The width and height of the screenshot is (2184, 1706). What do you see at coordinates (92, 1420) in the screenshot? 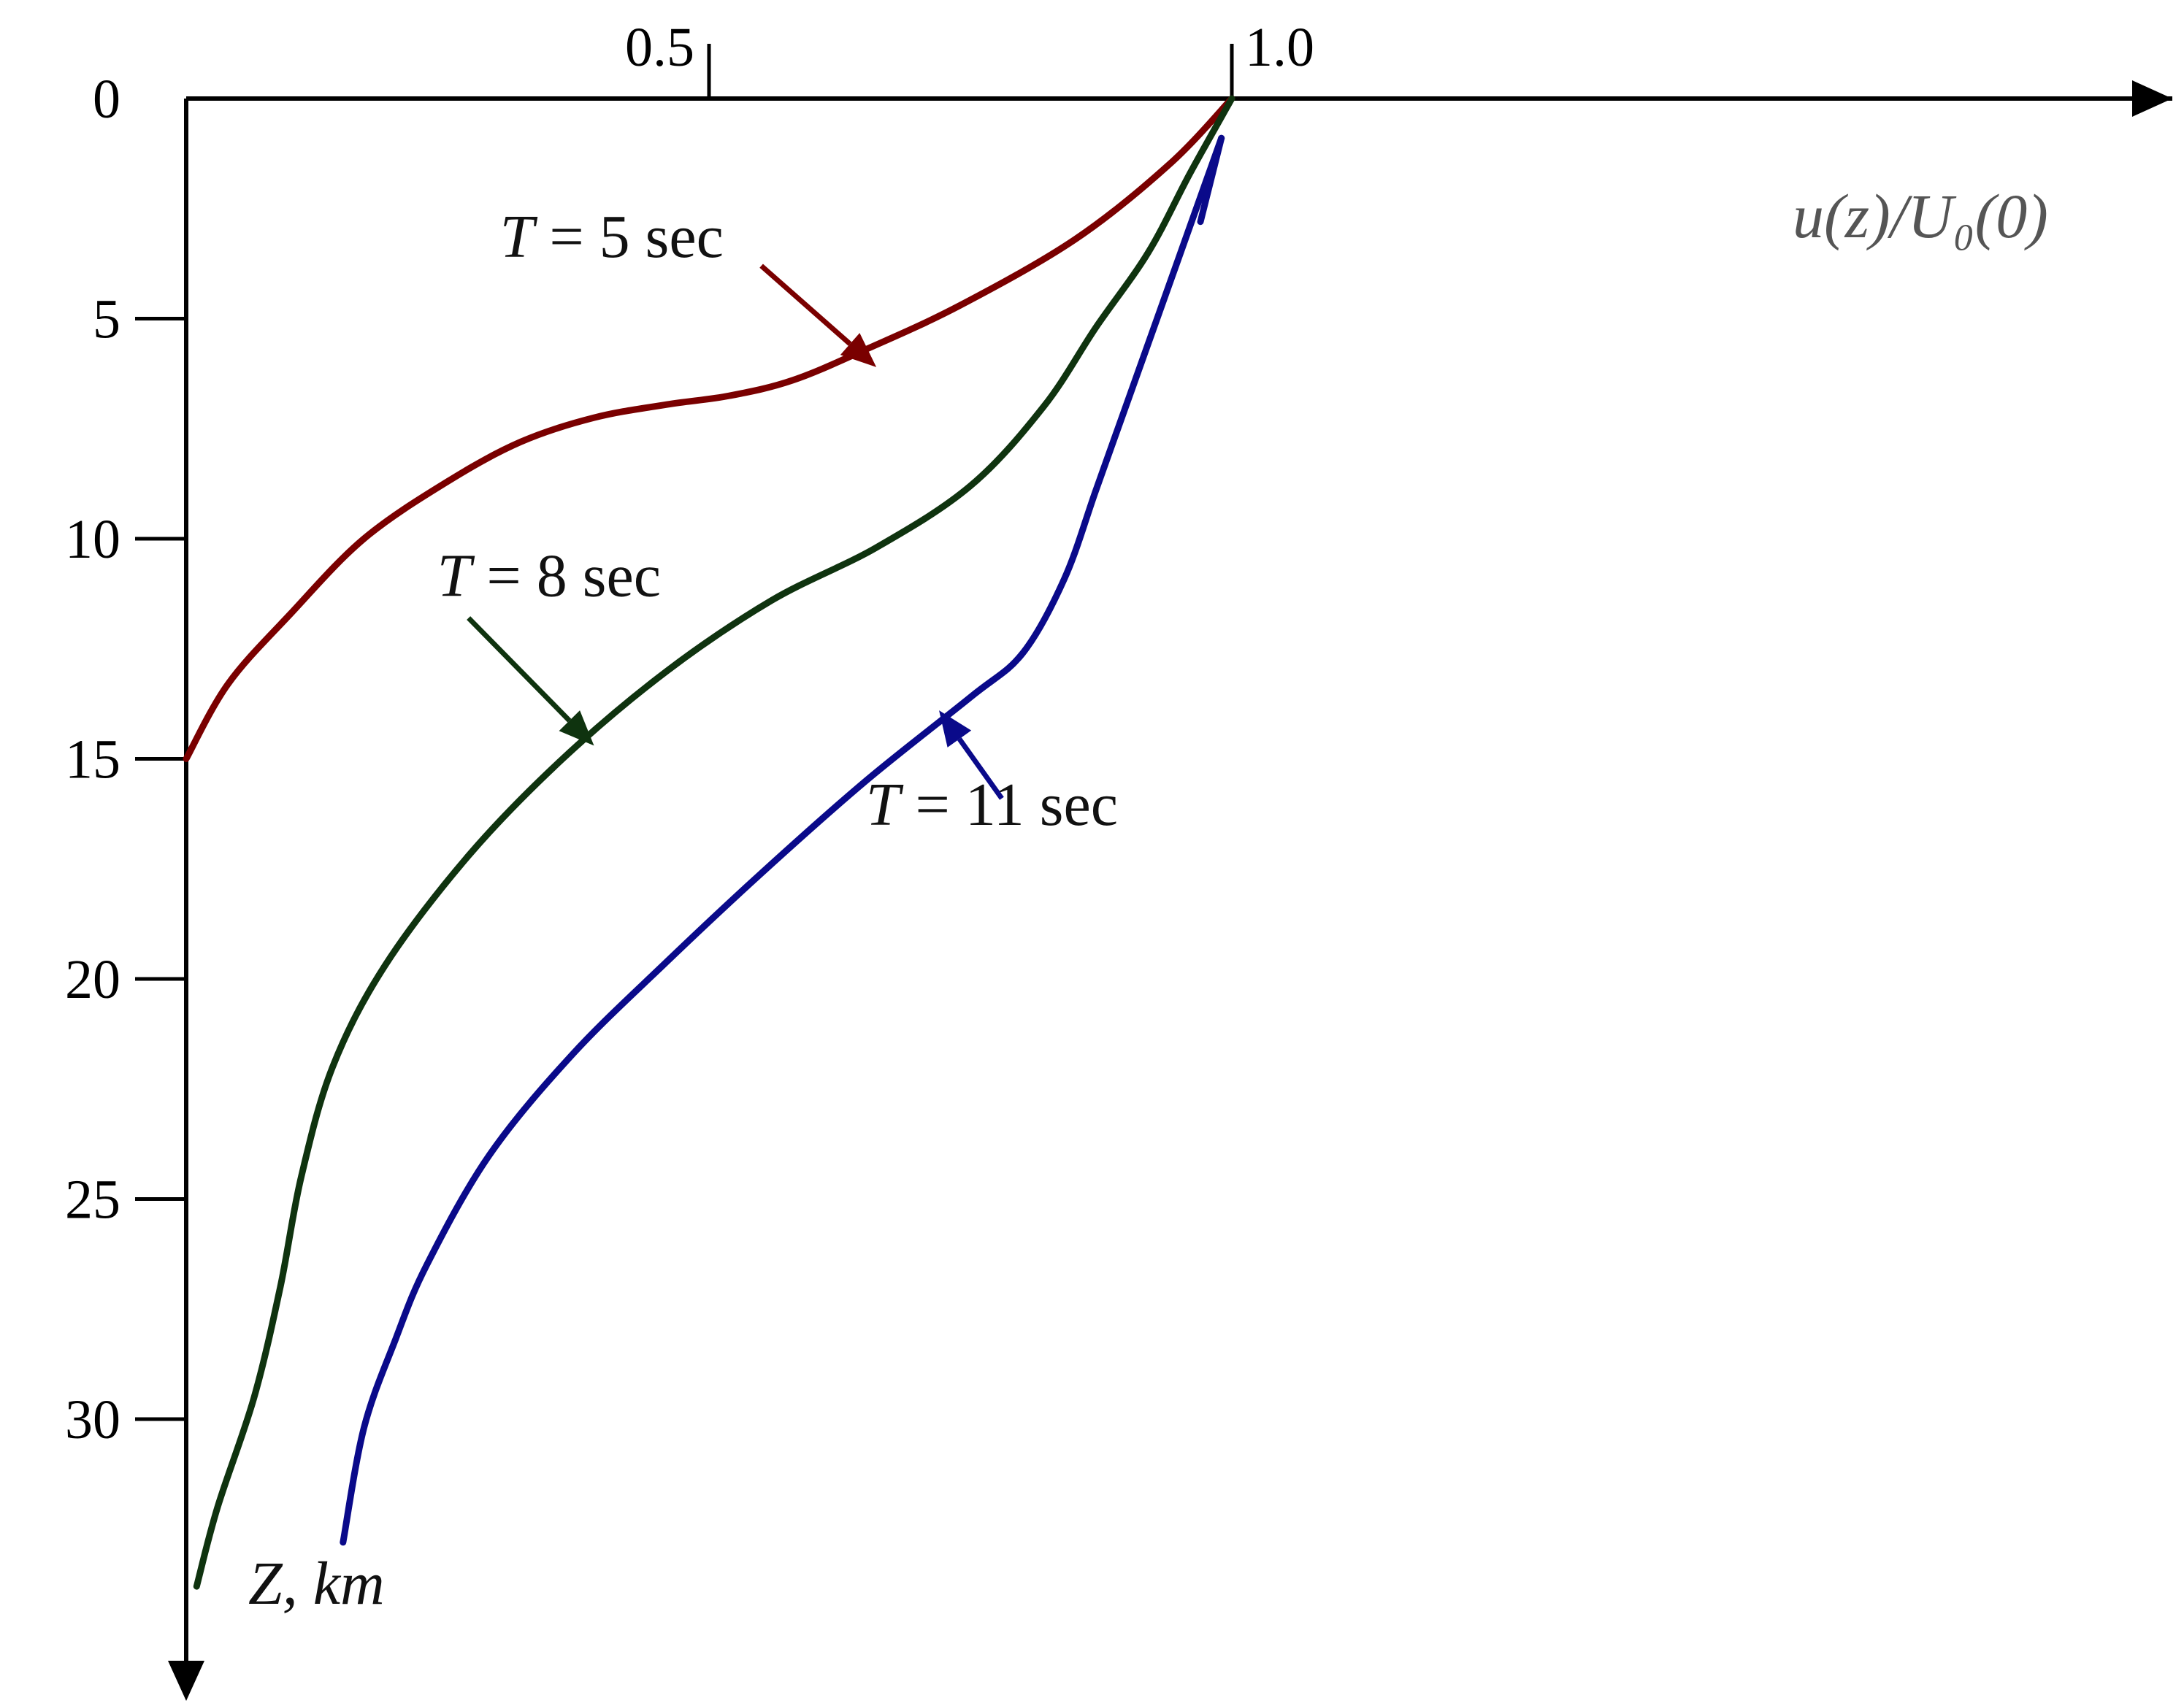
I see `y-tick-label: 30` at bounding box center [92, 1420].